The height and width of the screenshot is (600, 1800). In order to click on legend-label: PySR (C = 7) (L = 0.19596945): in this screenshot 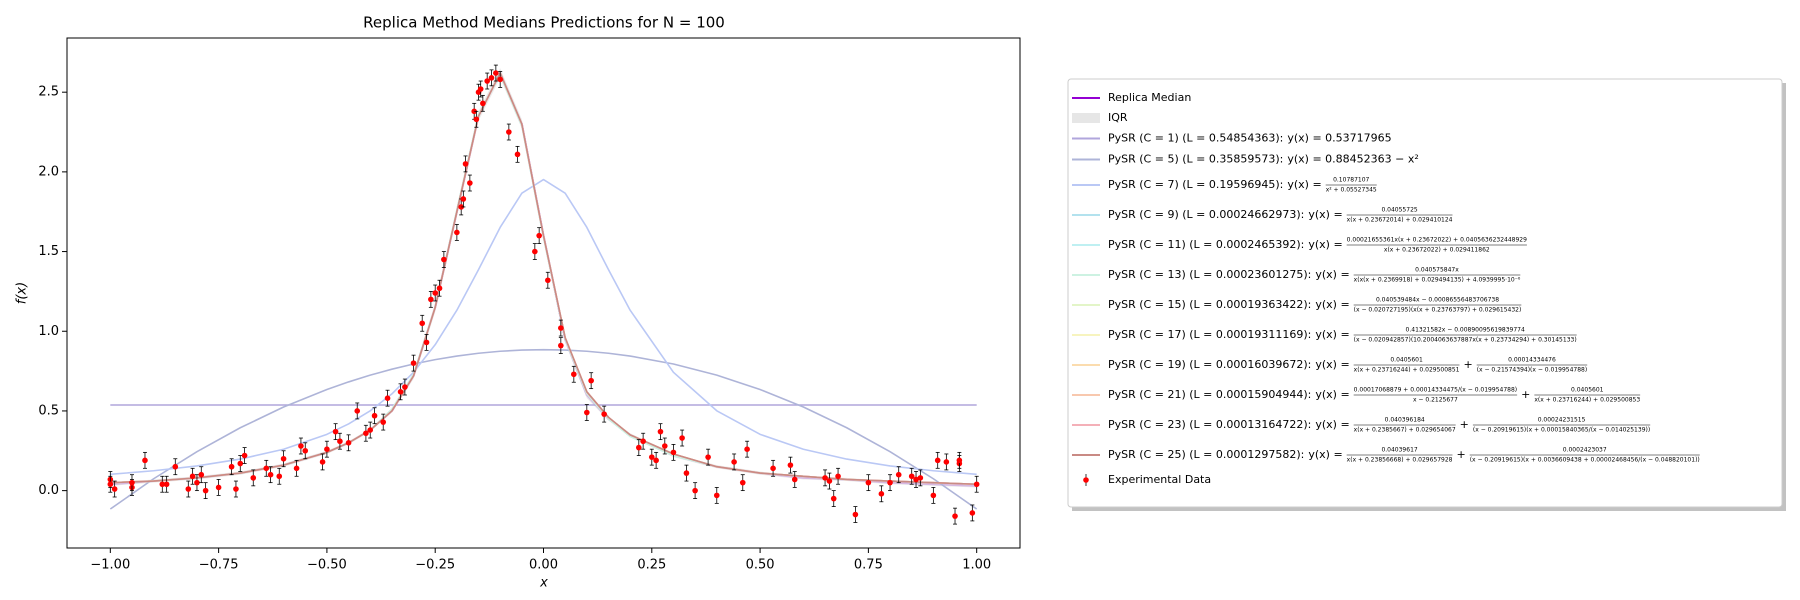, I will do `click(1195, 184)`.